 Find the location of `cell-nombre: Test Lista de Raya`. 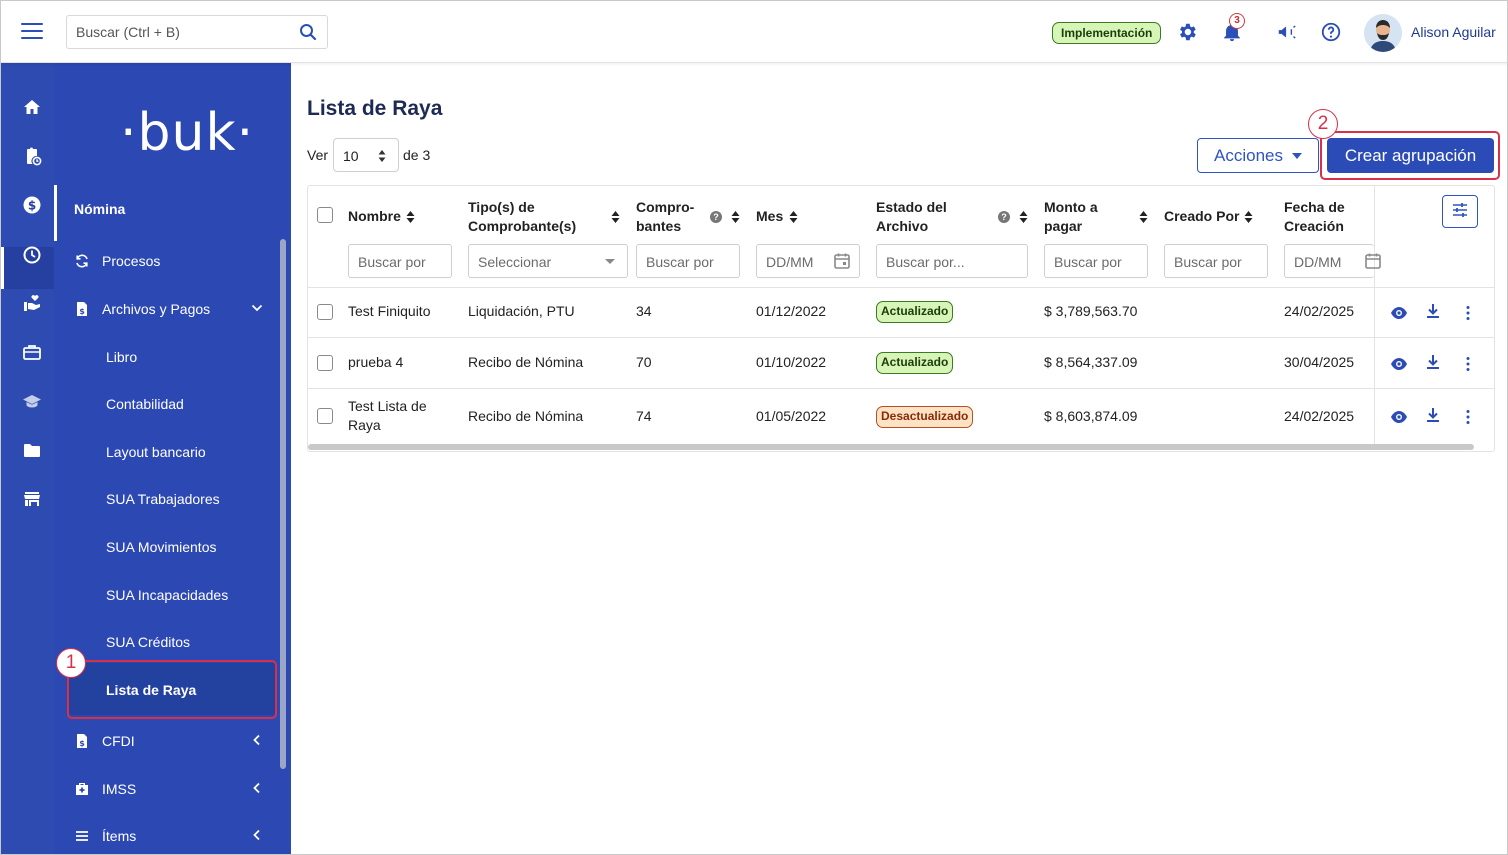

cell-nombre: Test Lista de Raya is located at coordinates (387, 415).